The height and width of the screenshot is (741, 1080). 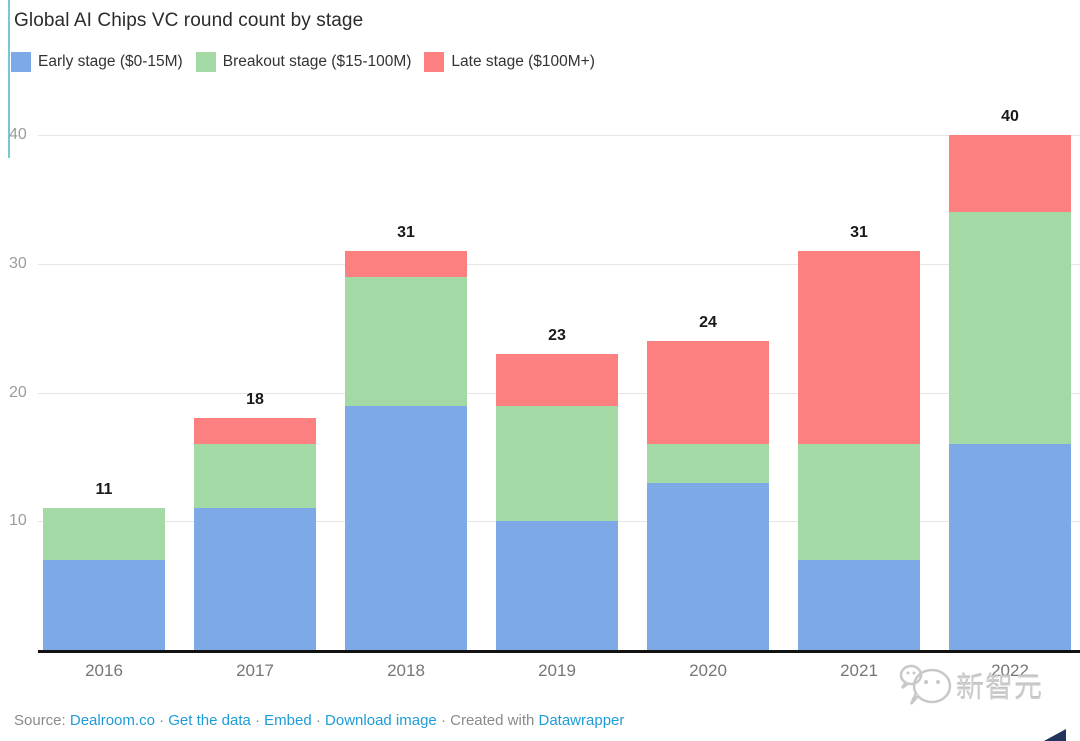 I want to click on bar-total-label: 40, so click(x=1010, y=116).